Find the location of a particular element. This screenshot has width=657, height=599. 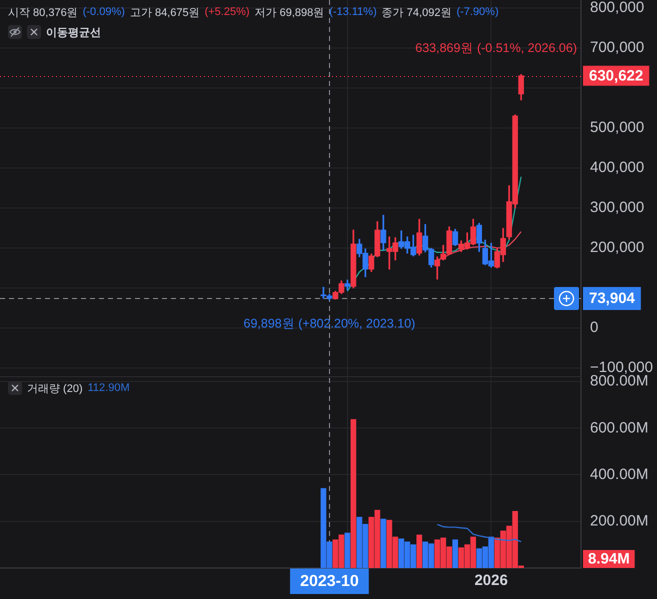

annotation: 고가 84,675원 is located at coordinates (165, 13).